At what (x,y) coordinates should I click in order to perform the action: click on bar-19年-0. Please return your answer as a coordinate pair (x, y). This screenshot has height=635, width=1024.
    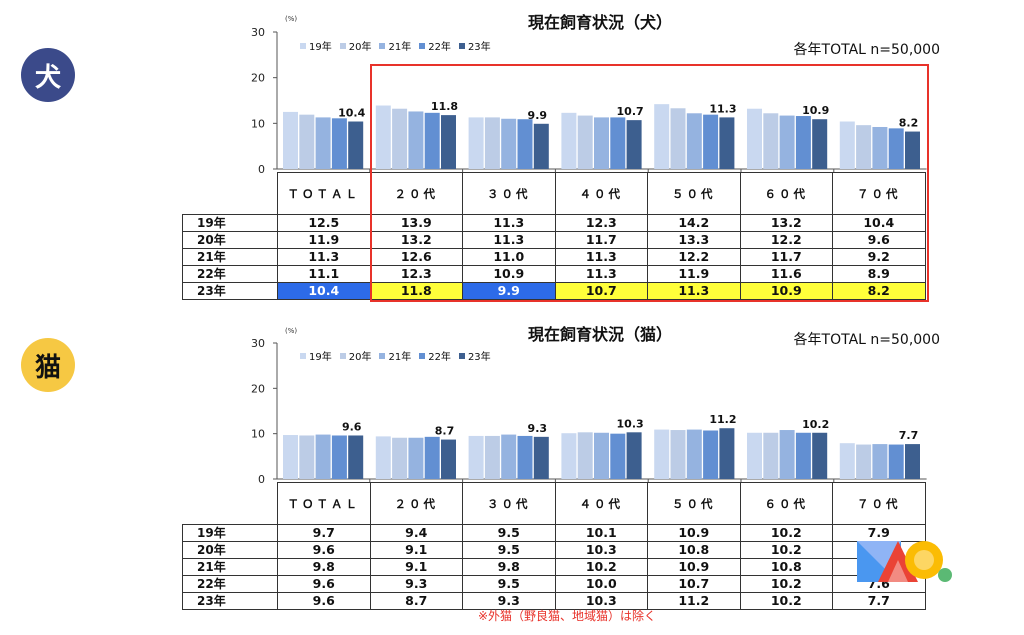
    Looking at the image, I should click on (290, 140).